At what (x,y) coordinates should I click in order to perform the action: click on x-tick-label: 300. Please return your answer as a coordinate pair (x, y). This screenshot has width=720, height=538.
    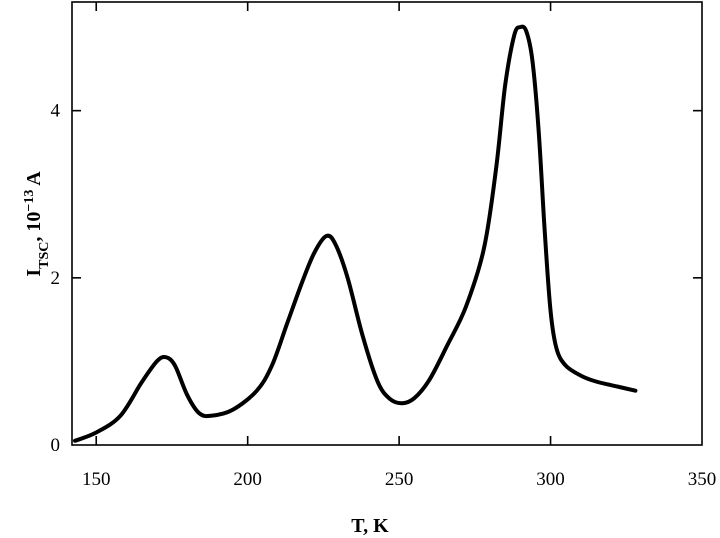
    Looking at the image, I should click on (550, 479).